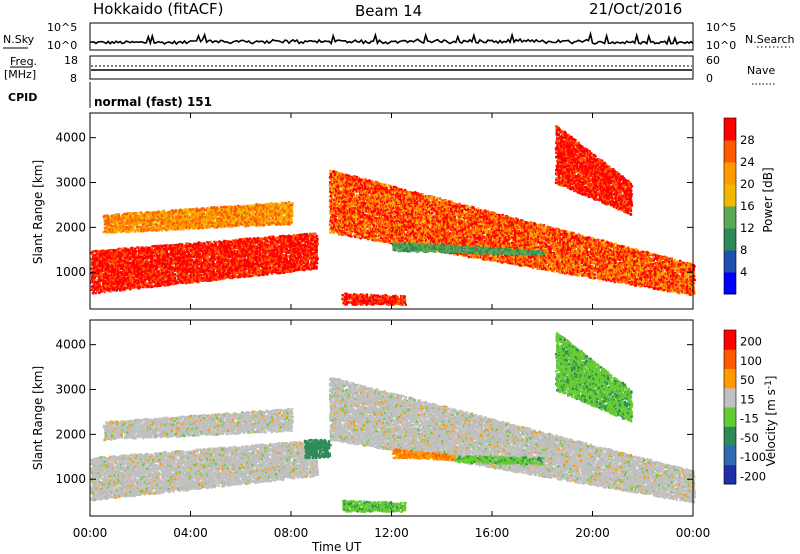  I want to click on nsky-frame, so click(391, 36).